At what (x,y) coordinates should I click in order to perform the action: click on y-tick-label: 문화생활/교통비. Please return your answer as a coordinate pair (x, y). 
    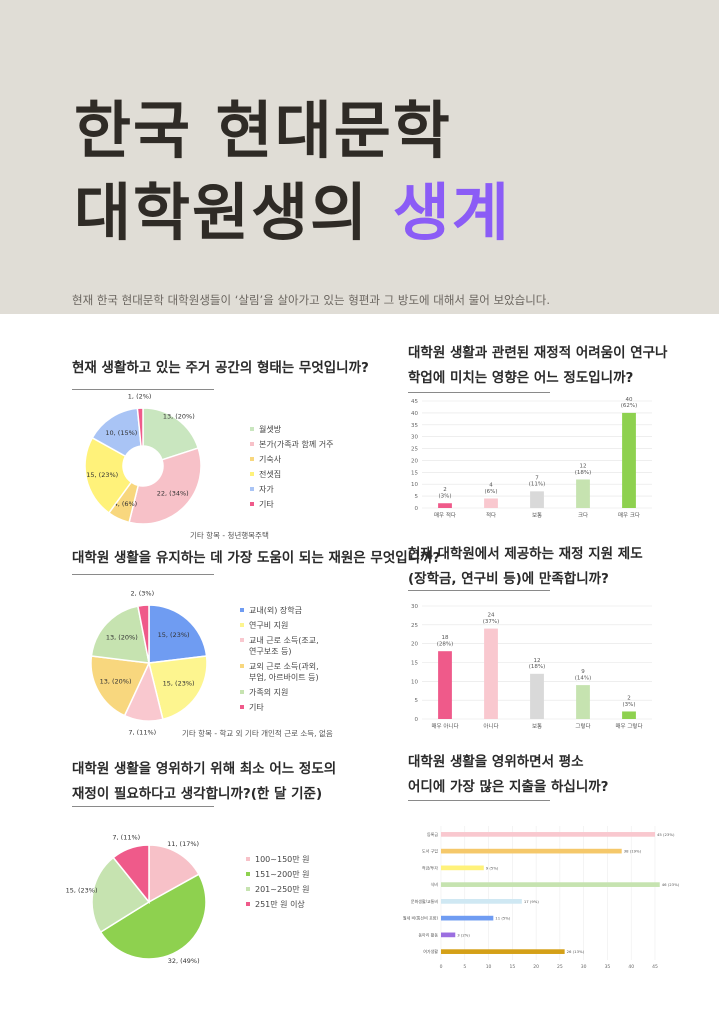
    Looking at the image, I should click on (424, 901).